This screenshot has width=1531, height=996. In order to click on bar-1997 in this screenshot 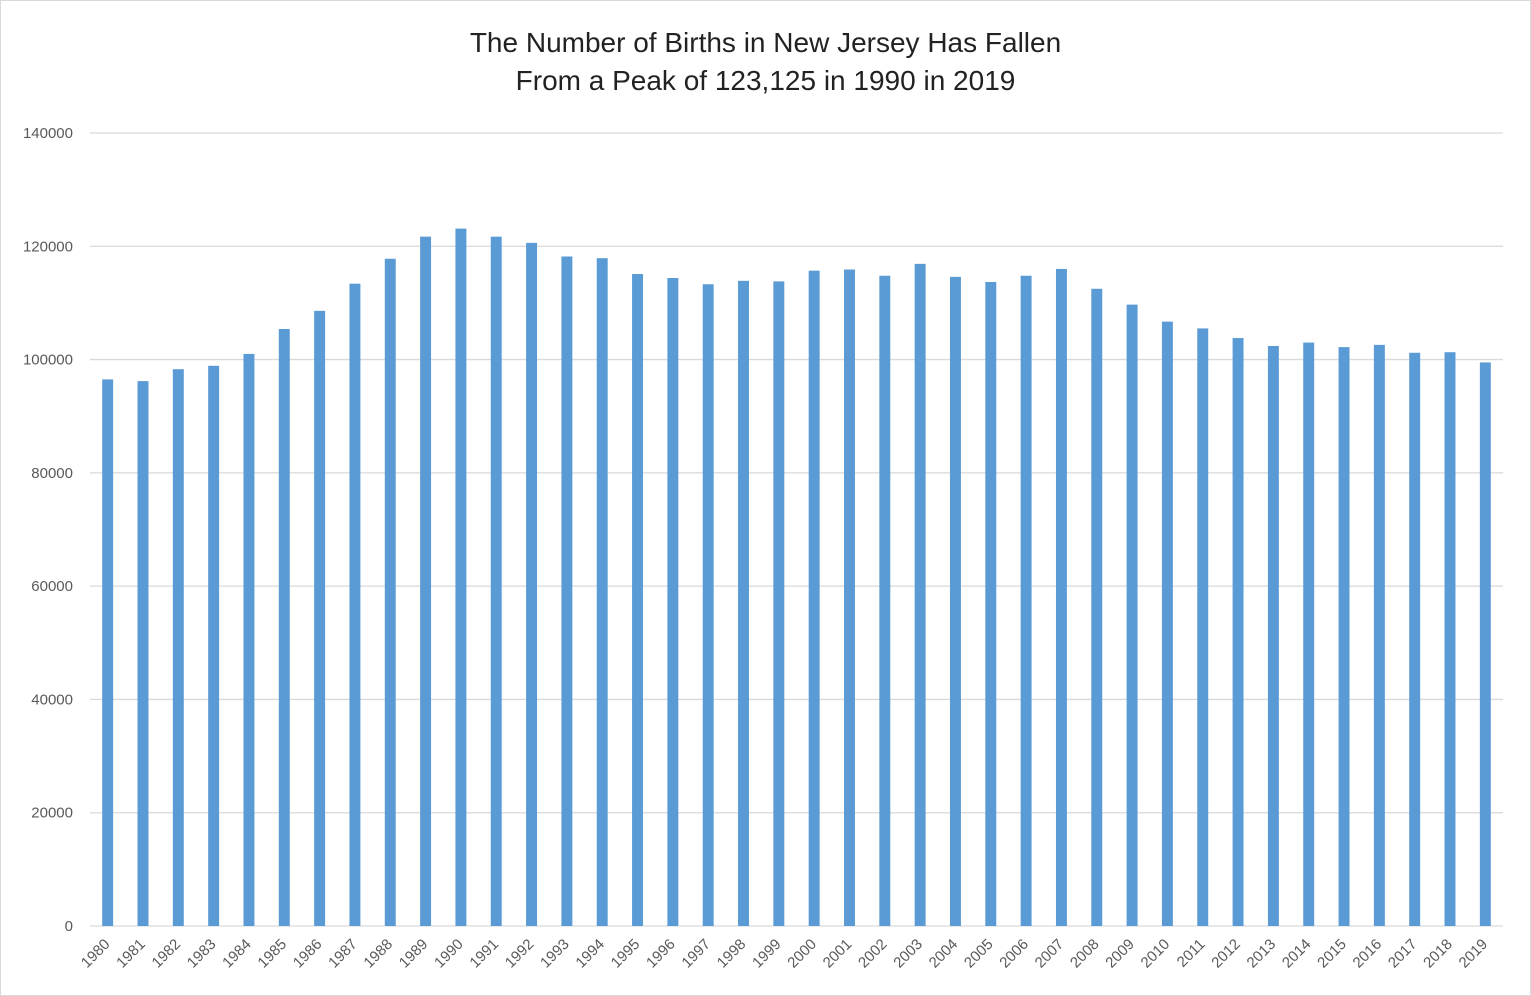, I will do `click(708, 605)`.